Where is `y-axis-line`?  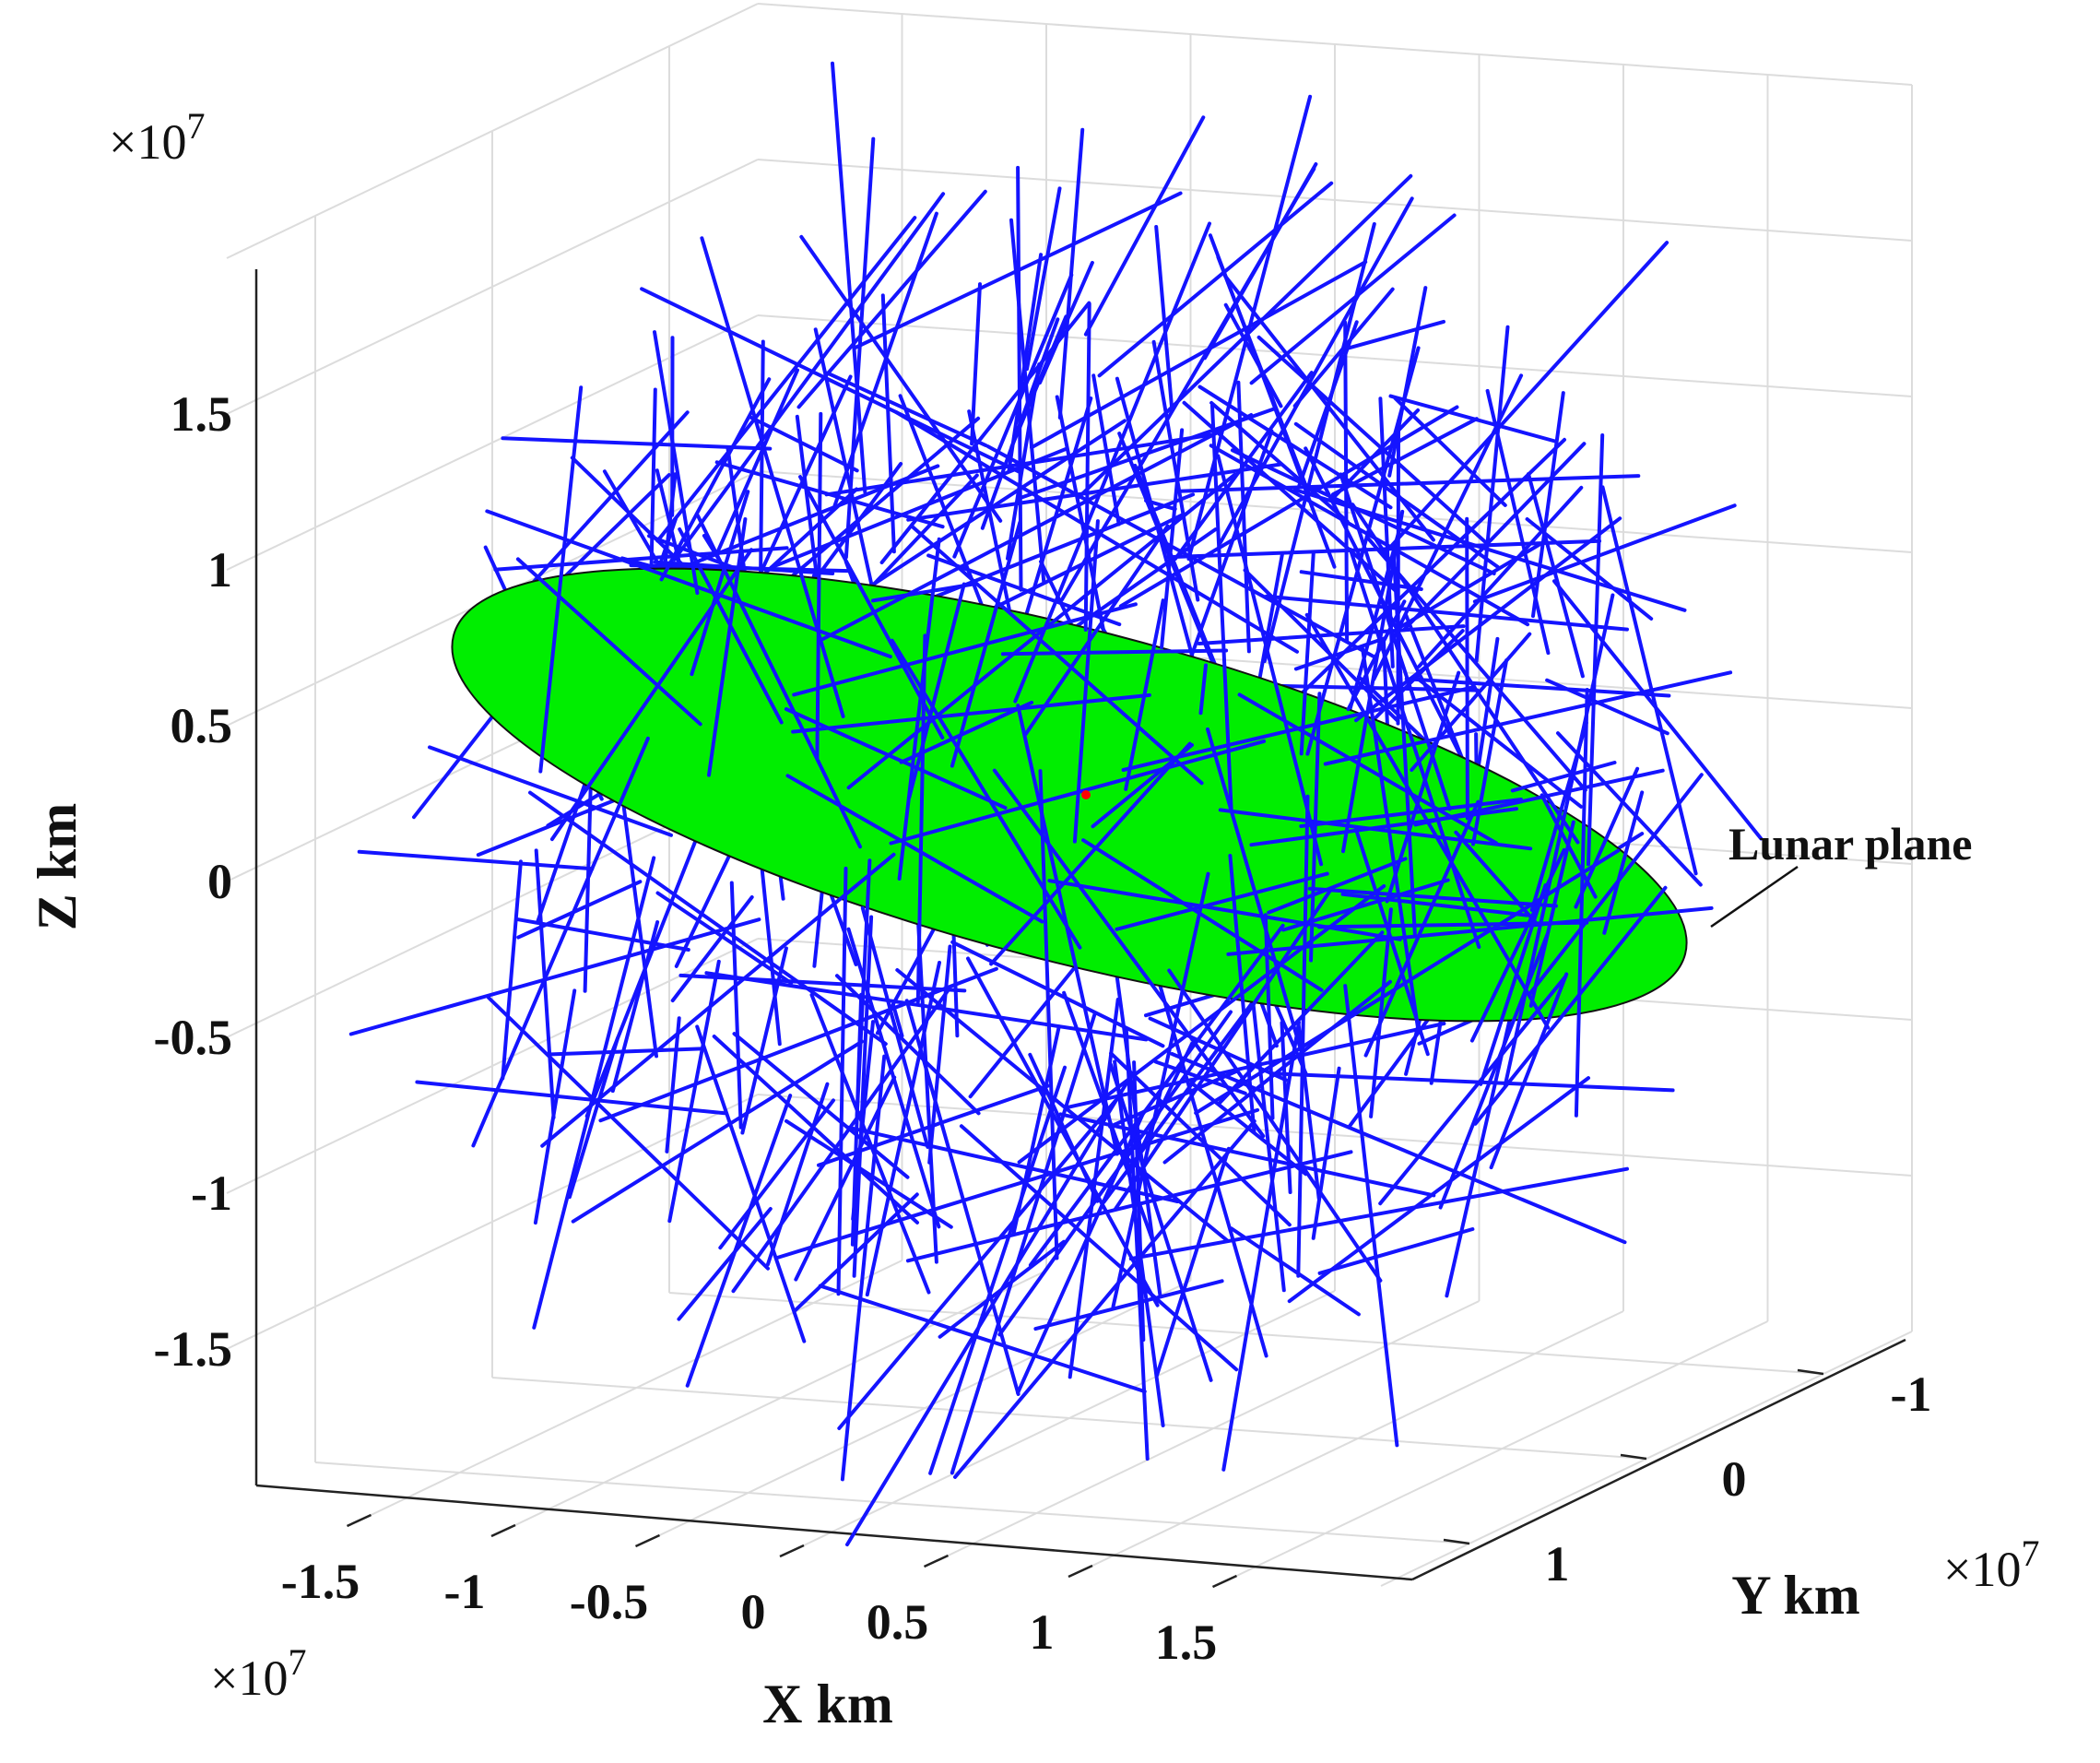
y-axis-line is located at coordinates (1659, 1460).